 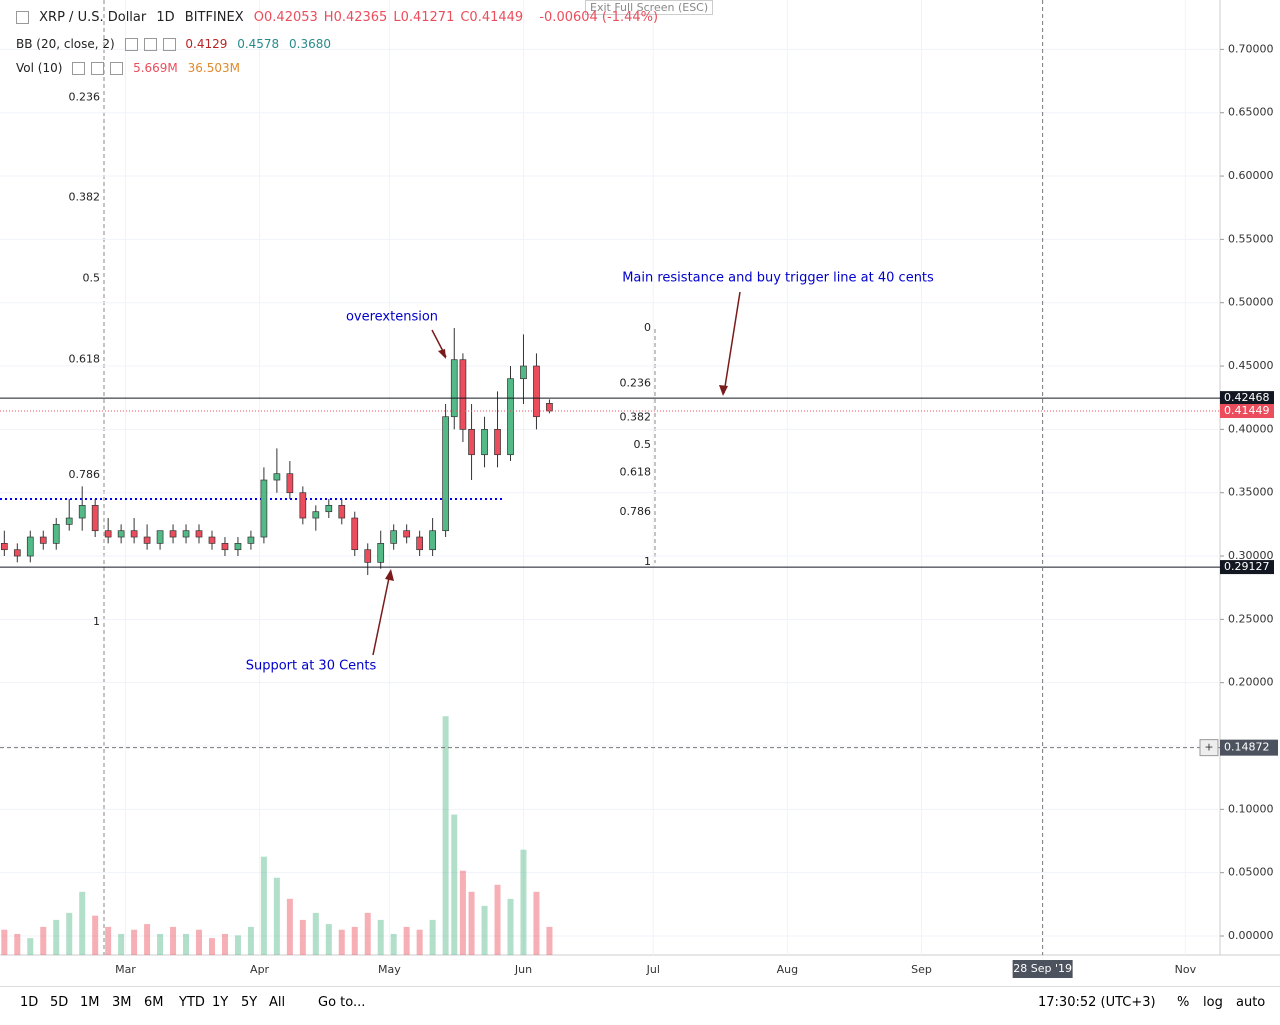 I want to click on fib-label: 0.382, so click(x=85, y=197).